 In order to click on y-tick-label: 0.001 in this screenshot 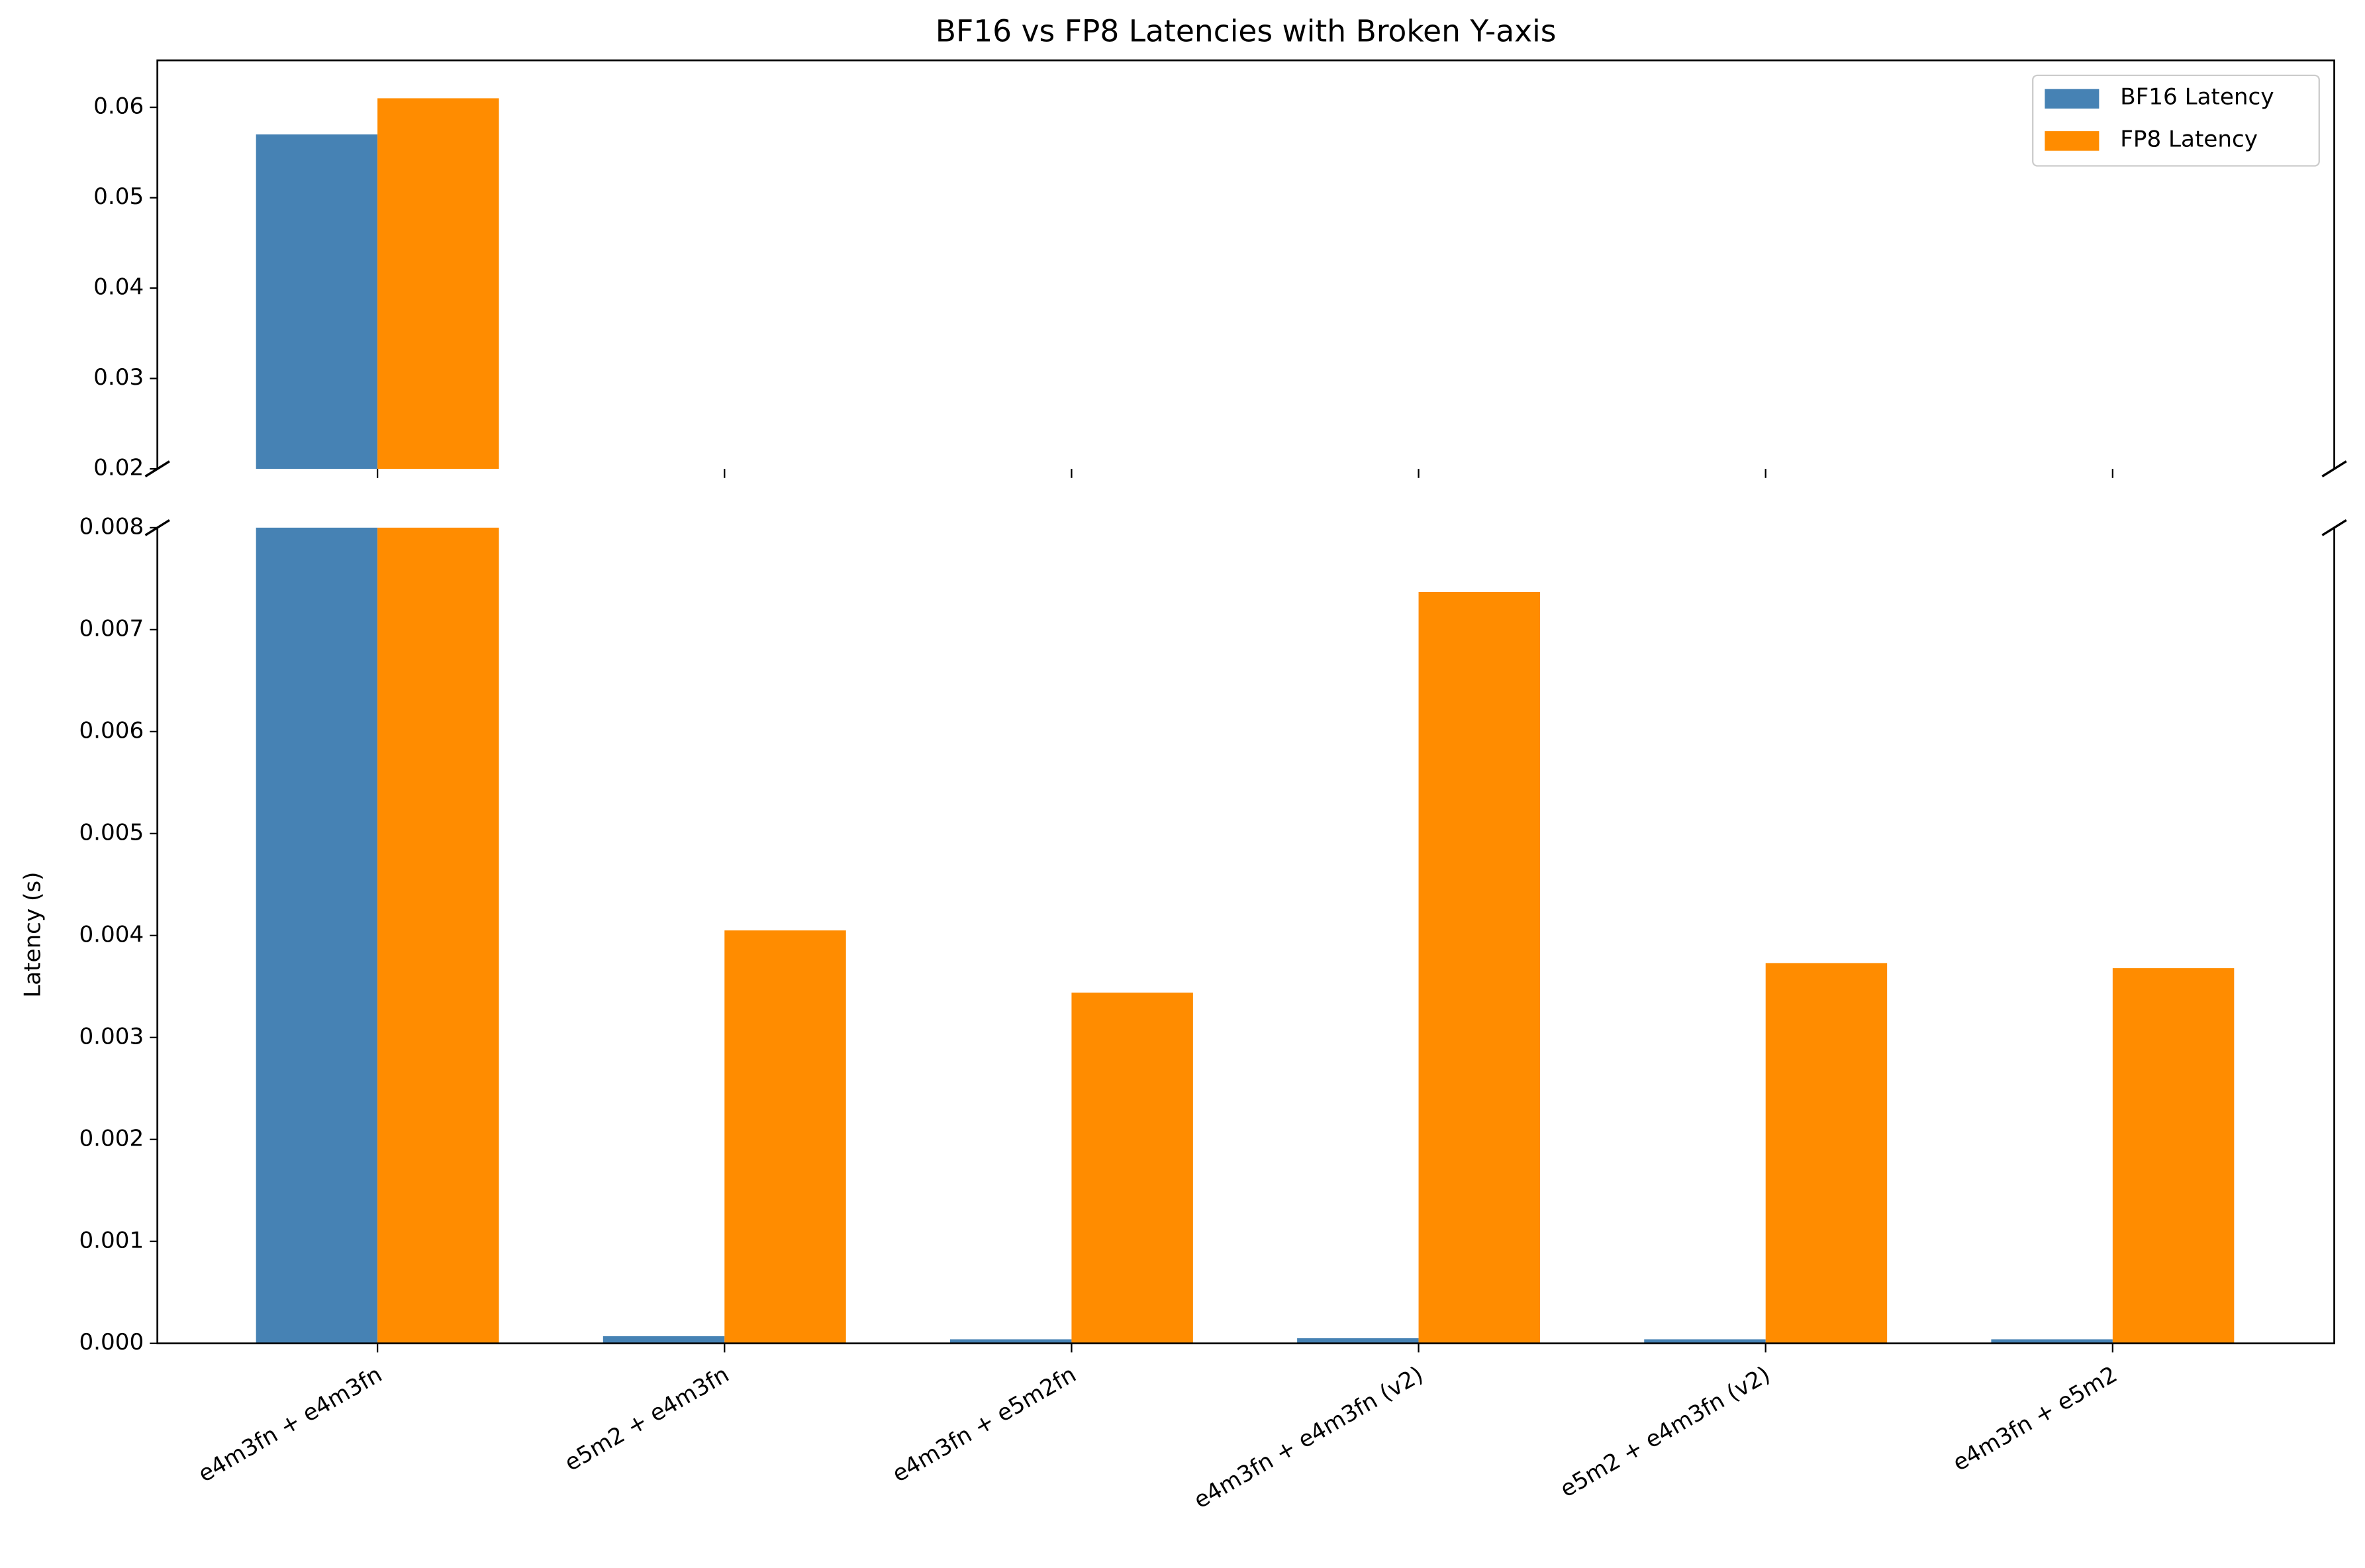, I will do `click(112, 1240)`.